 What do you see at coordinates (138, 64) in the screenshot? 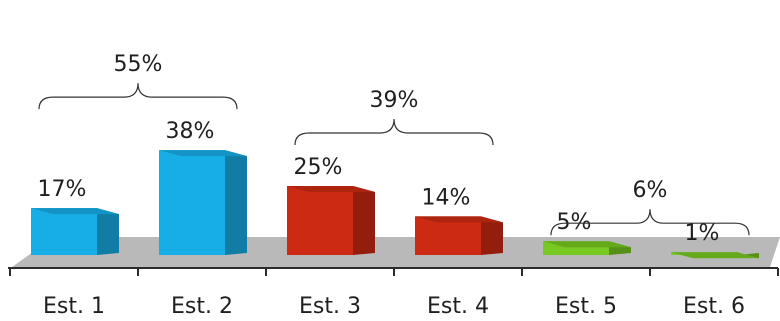
I see `group-total-label: 55%` at bounding box center [138, 64].